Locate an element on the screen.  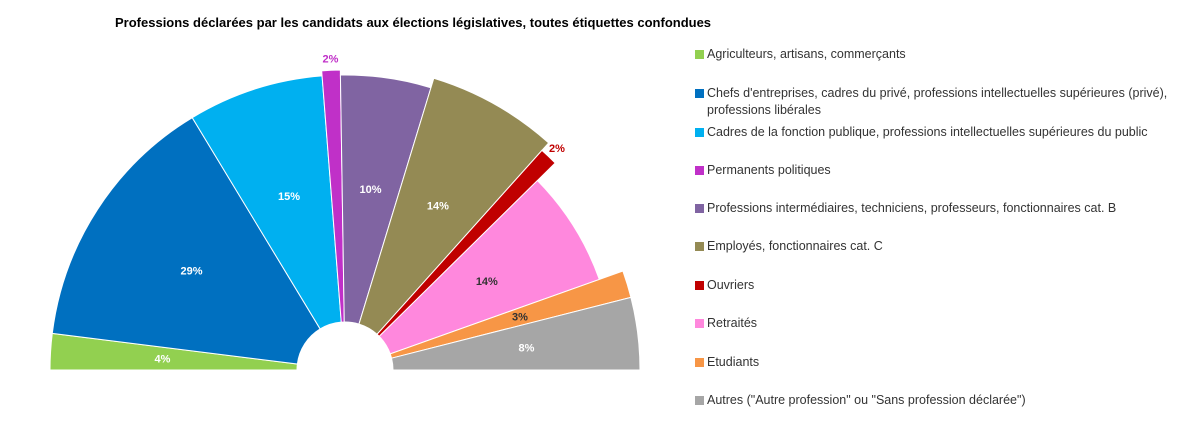
slice-label-3: 15% is located at coordinates (289, 197).